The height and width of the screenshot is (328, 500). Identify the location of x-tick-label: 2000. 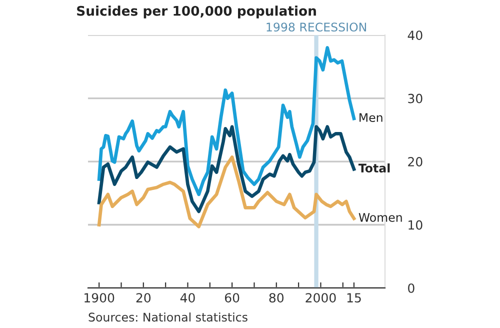
(321, 298).